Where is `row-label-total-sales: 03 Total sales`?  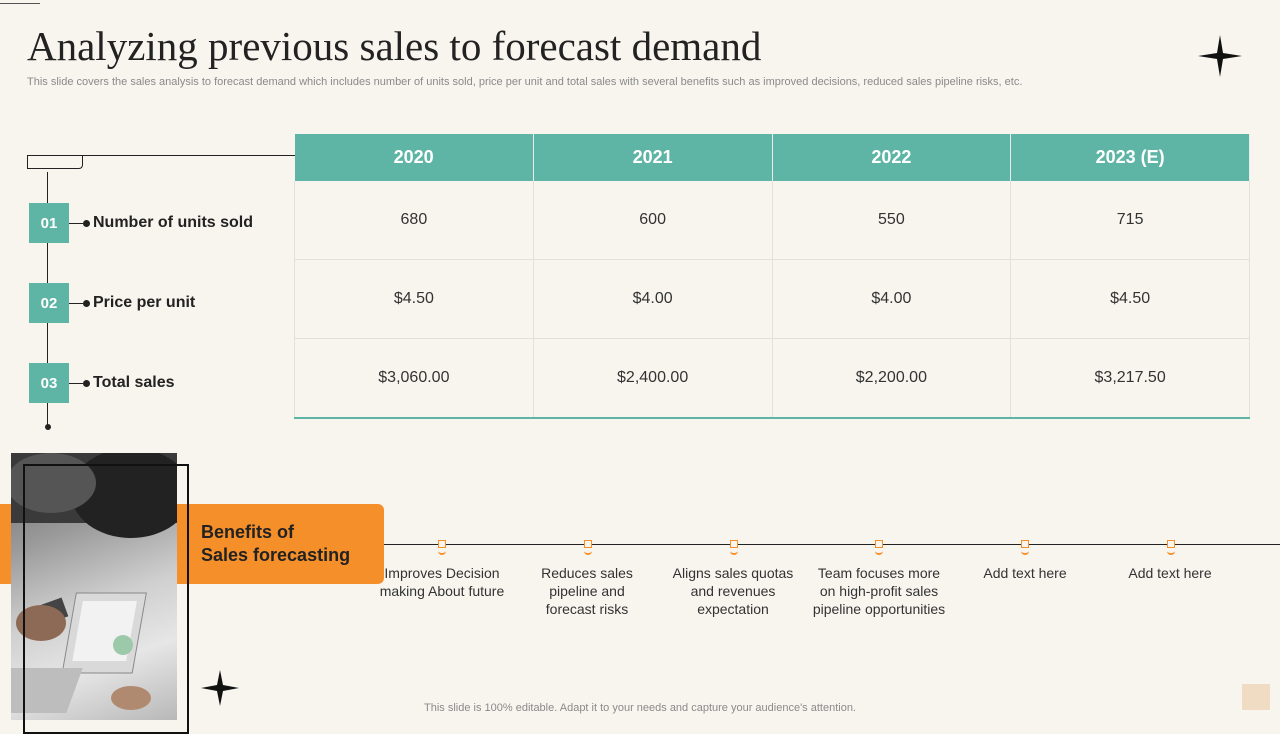 row-label-total-sales: 03 Total sales is located at coordinates (102, 383).